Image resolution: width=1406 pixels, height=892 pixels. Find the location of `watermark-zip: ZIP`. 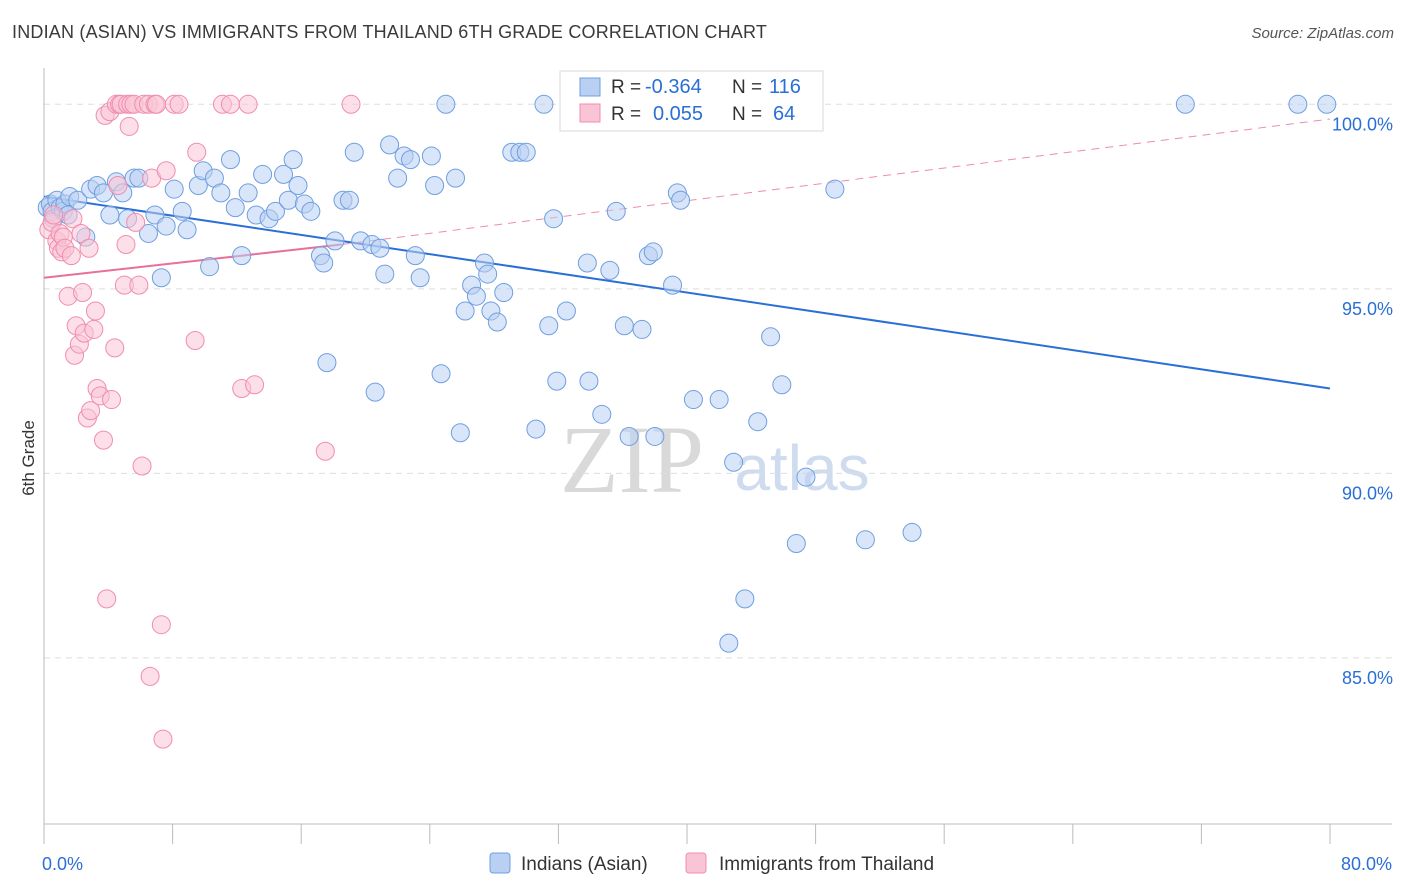

watermark-zip: ZIP is located at coordinates (632, 459).